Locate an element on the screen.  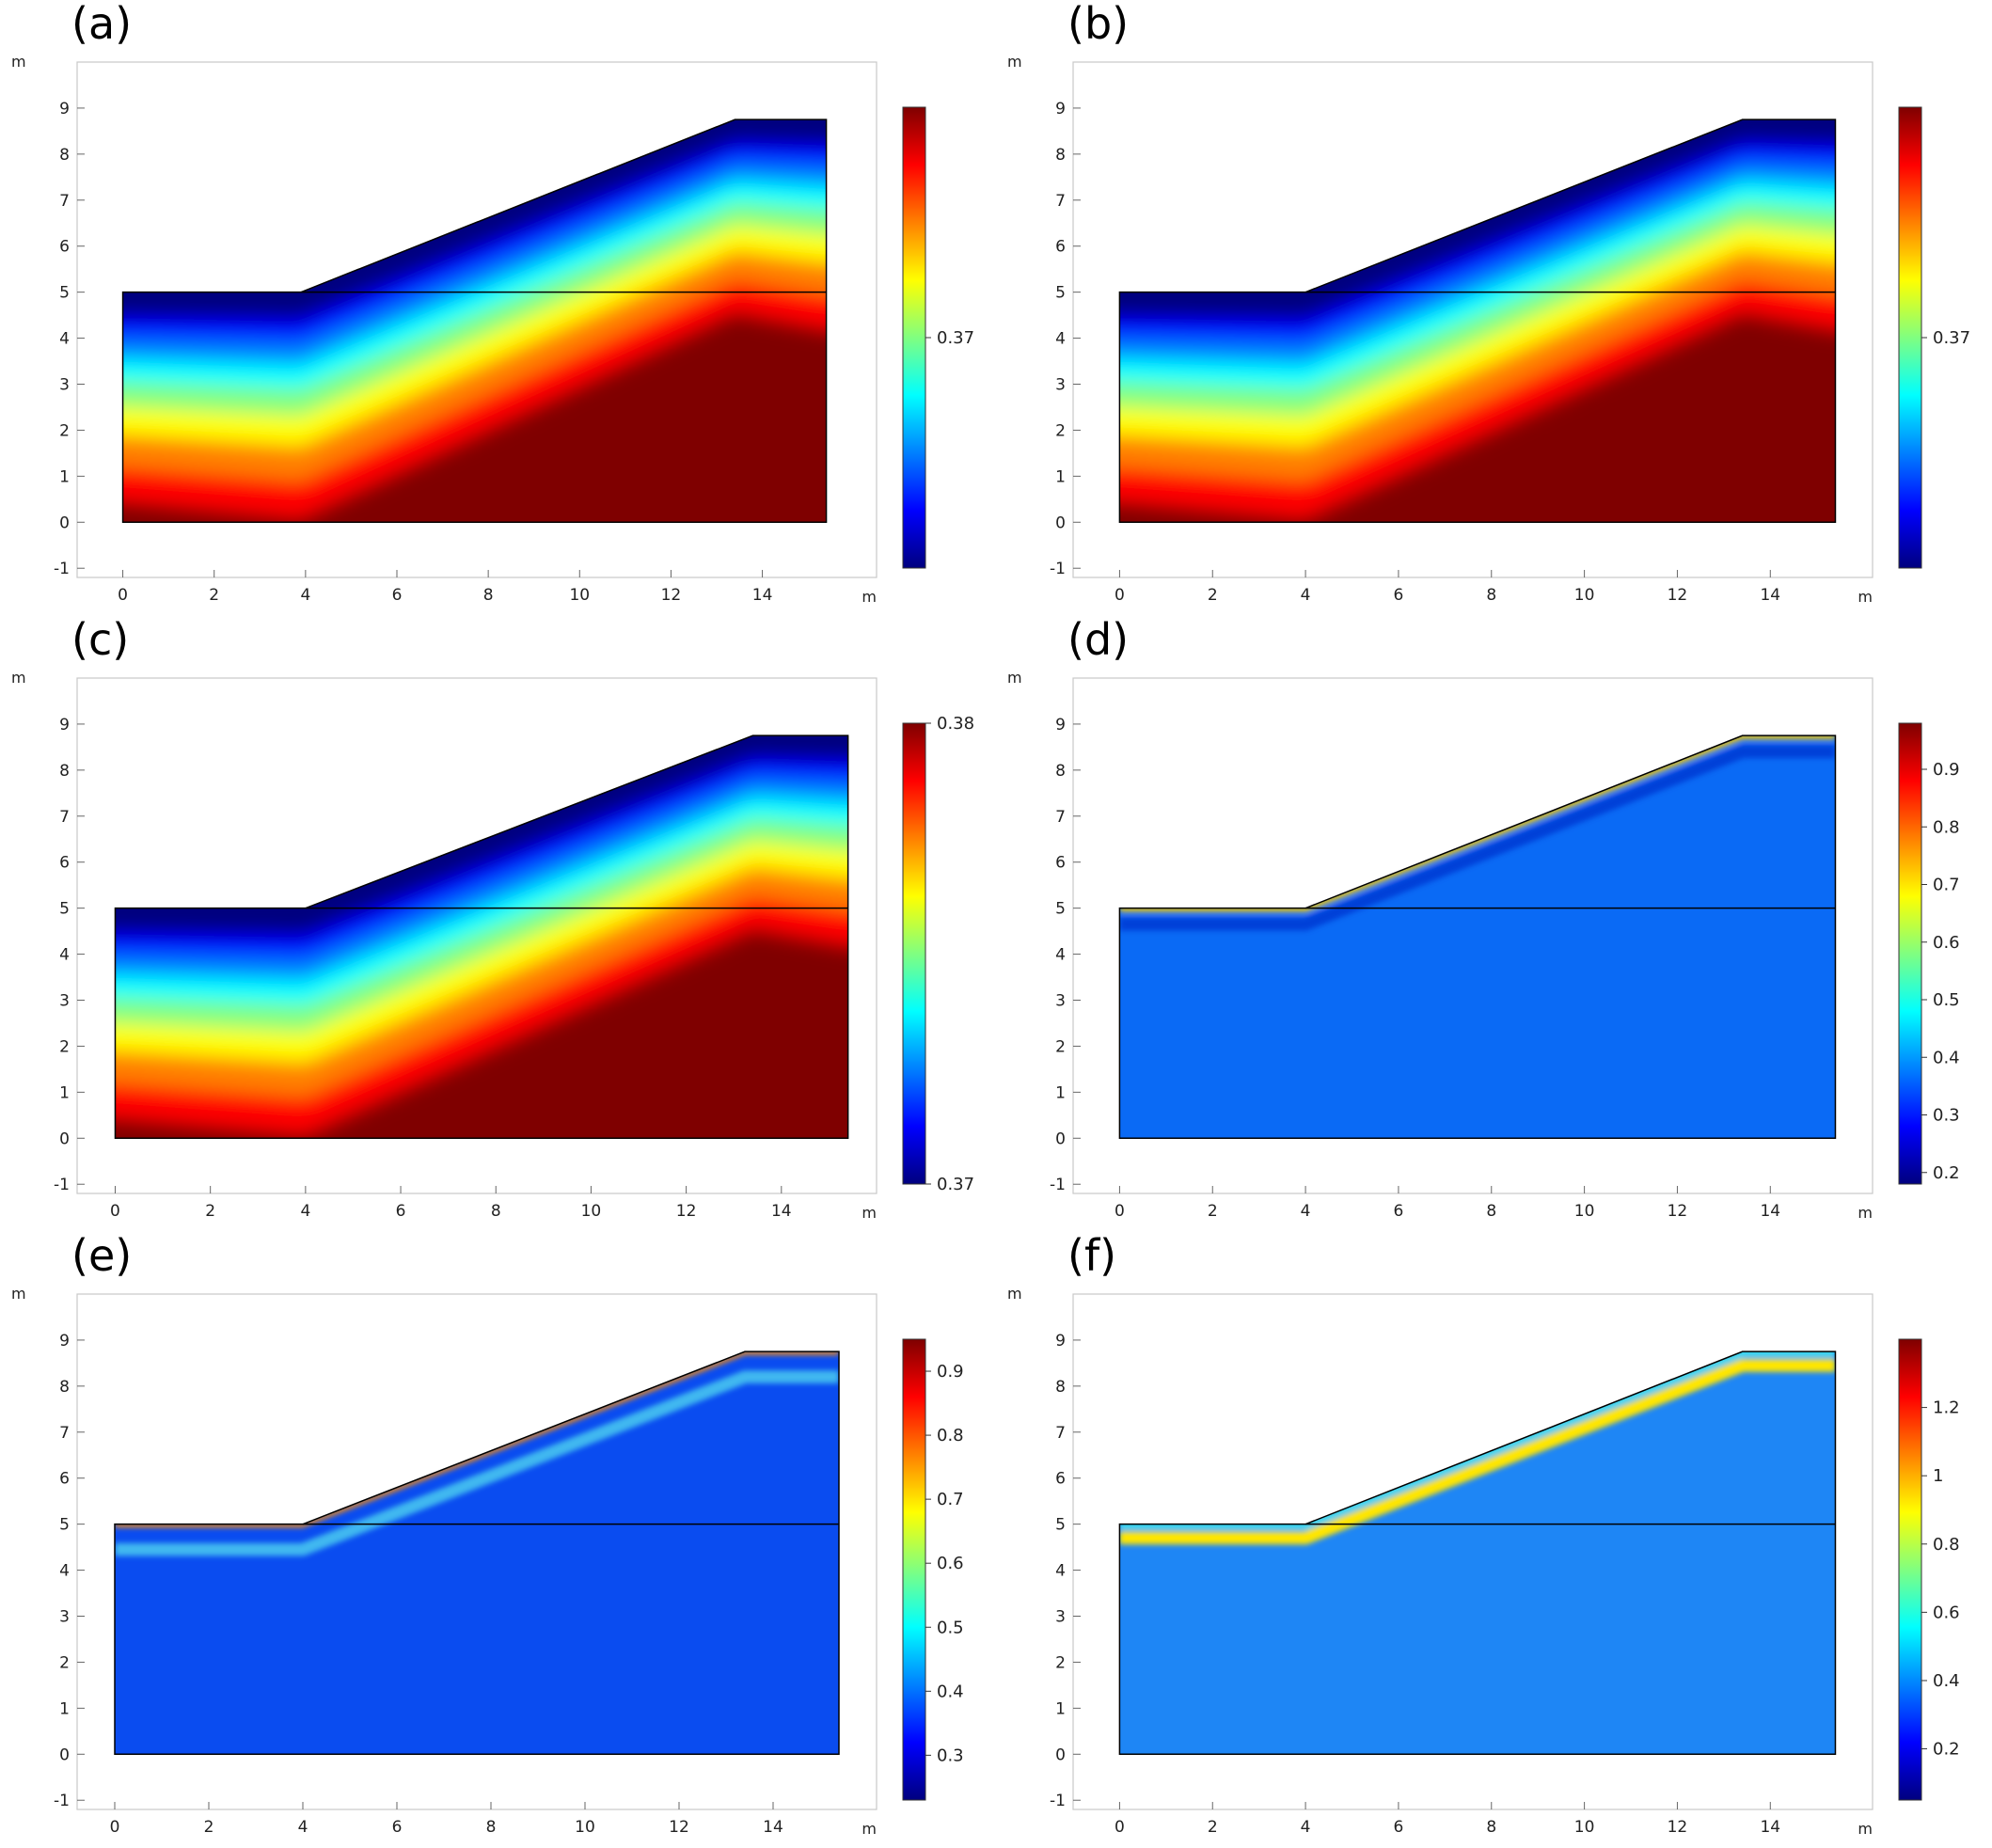
panel-label: (b) is located at coordinates (1098, 24).